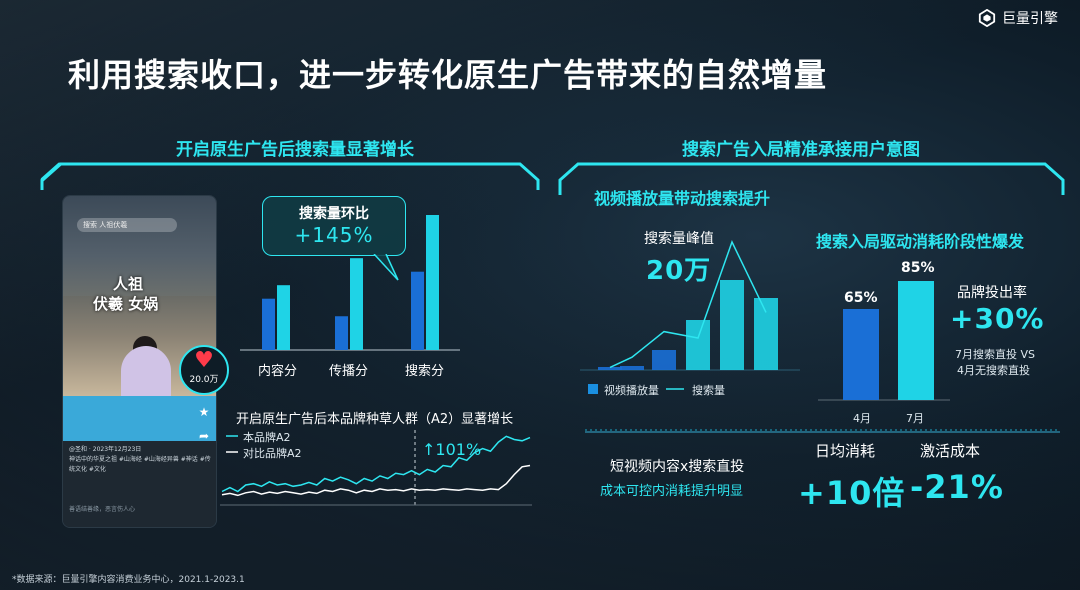  Describe the element at coordinates (915, 418) in the screenshot. I see `bar-category-label: 7月` at that location.